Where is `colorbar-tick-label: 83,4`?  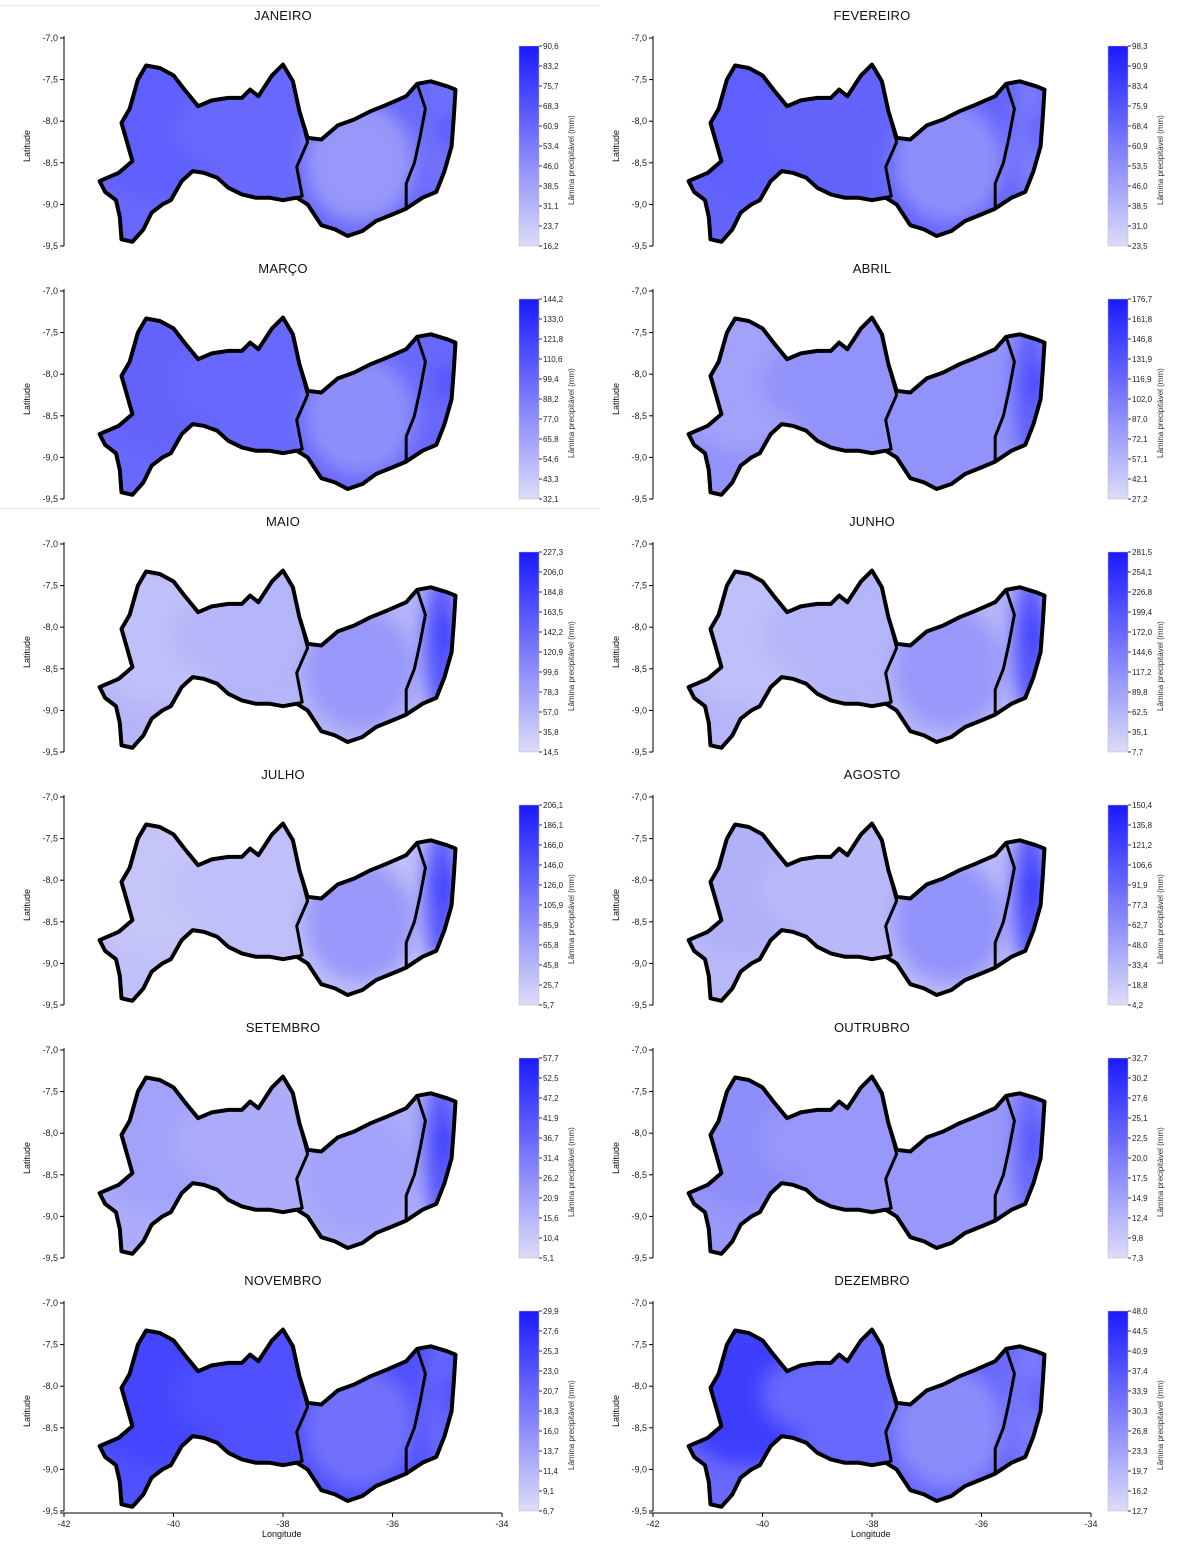 colorbar-tick-label: 83,4 is located at coordinates (1140, 86).